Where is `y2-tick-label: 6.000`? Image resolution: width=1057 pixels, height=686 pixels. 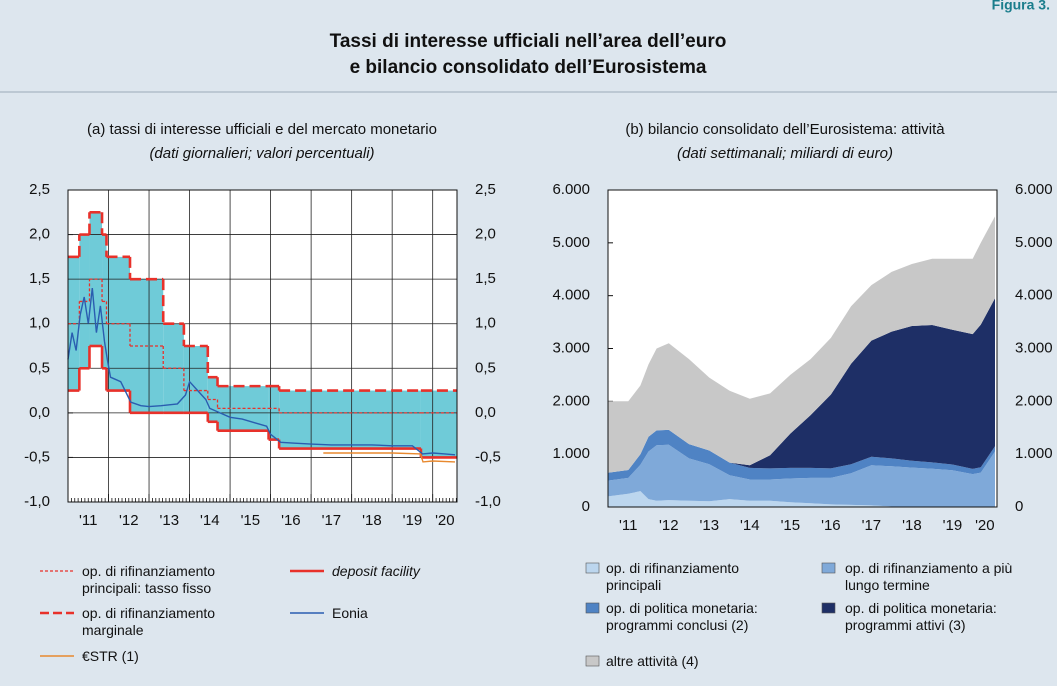 y2-tick-label: 6.000 is located at coordinates (1034, 189).